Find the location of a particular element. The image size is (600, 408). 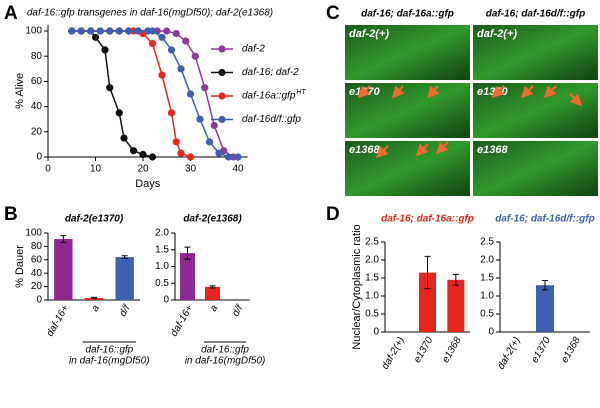

chart-title: daf-2(e1368) is located at coordinates (212, 219).